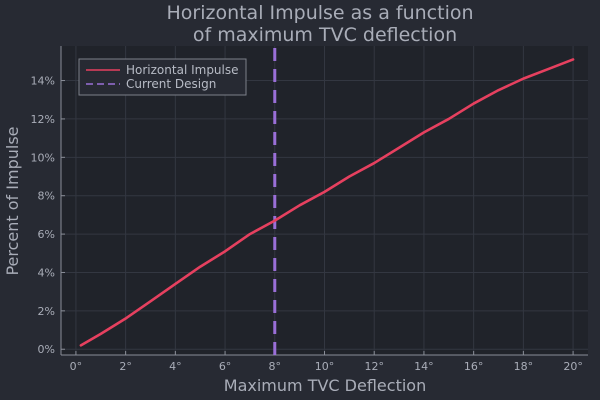 The height and width of the screenshot is (400, 600). What do you see at coordinates (46, 234) in the screenshot?
I see `y-tick-label-3: 6%` at bounding box center [46, 234].